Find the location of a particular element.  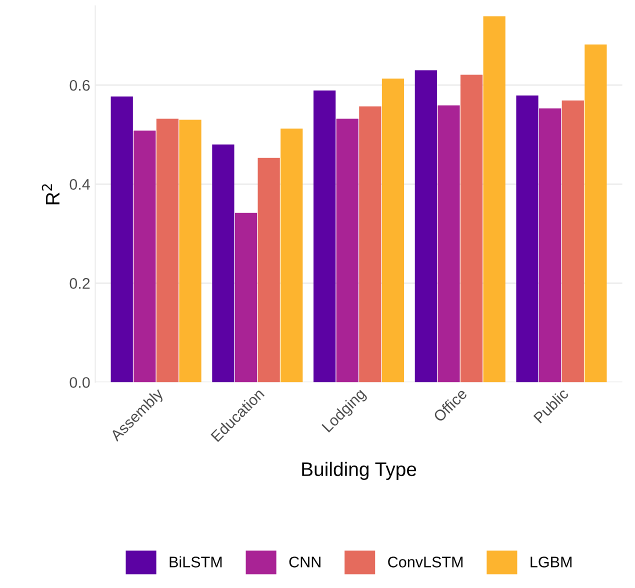

y-axis-title: R$^{2}$ is located at coordinates (51, 194).